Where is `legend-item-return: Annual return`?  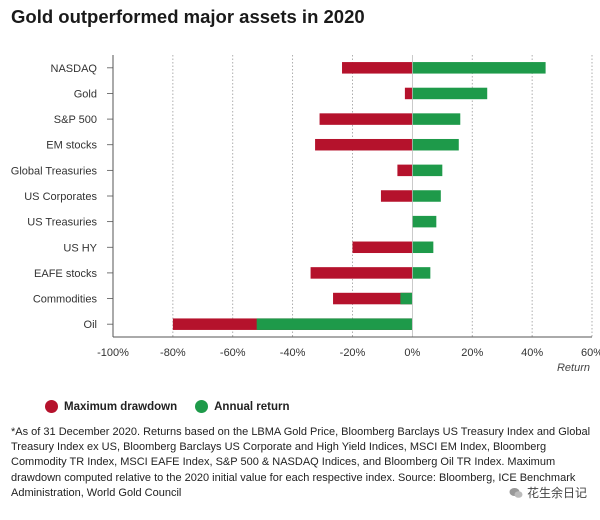
legend-item-return: Annual return is located at coordinates (242, 406).